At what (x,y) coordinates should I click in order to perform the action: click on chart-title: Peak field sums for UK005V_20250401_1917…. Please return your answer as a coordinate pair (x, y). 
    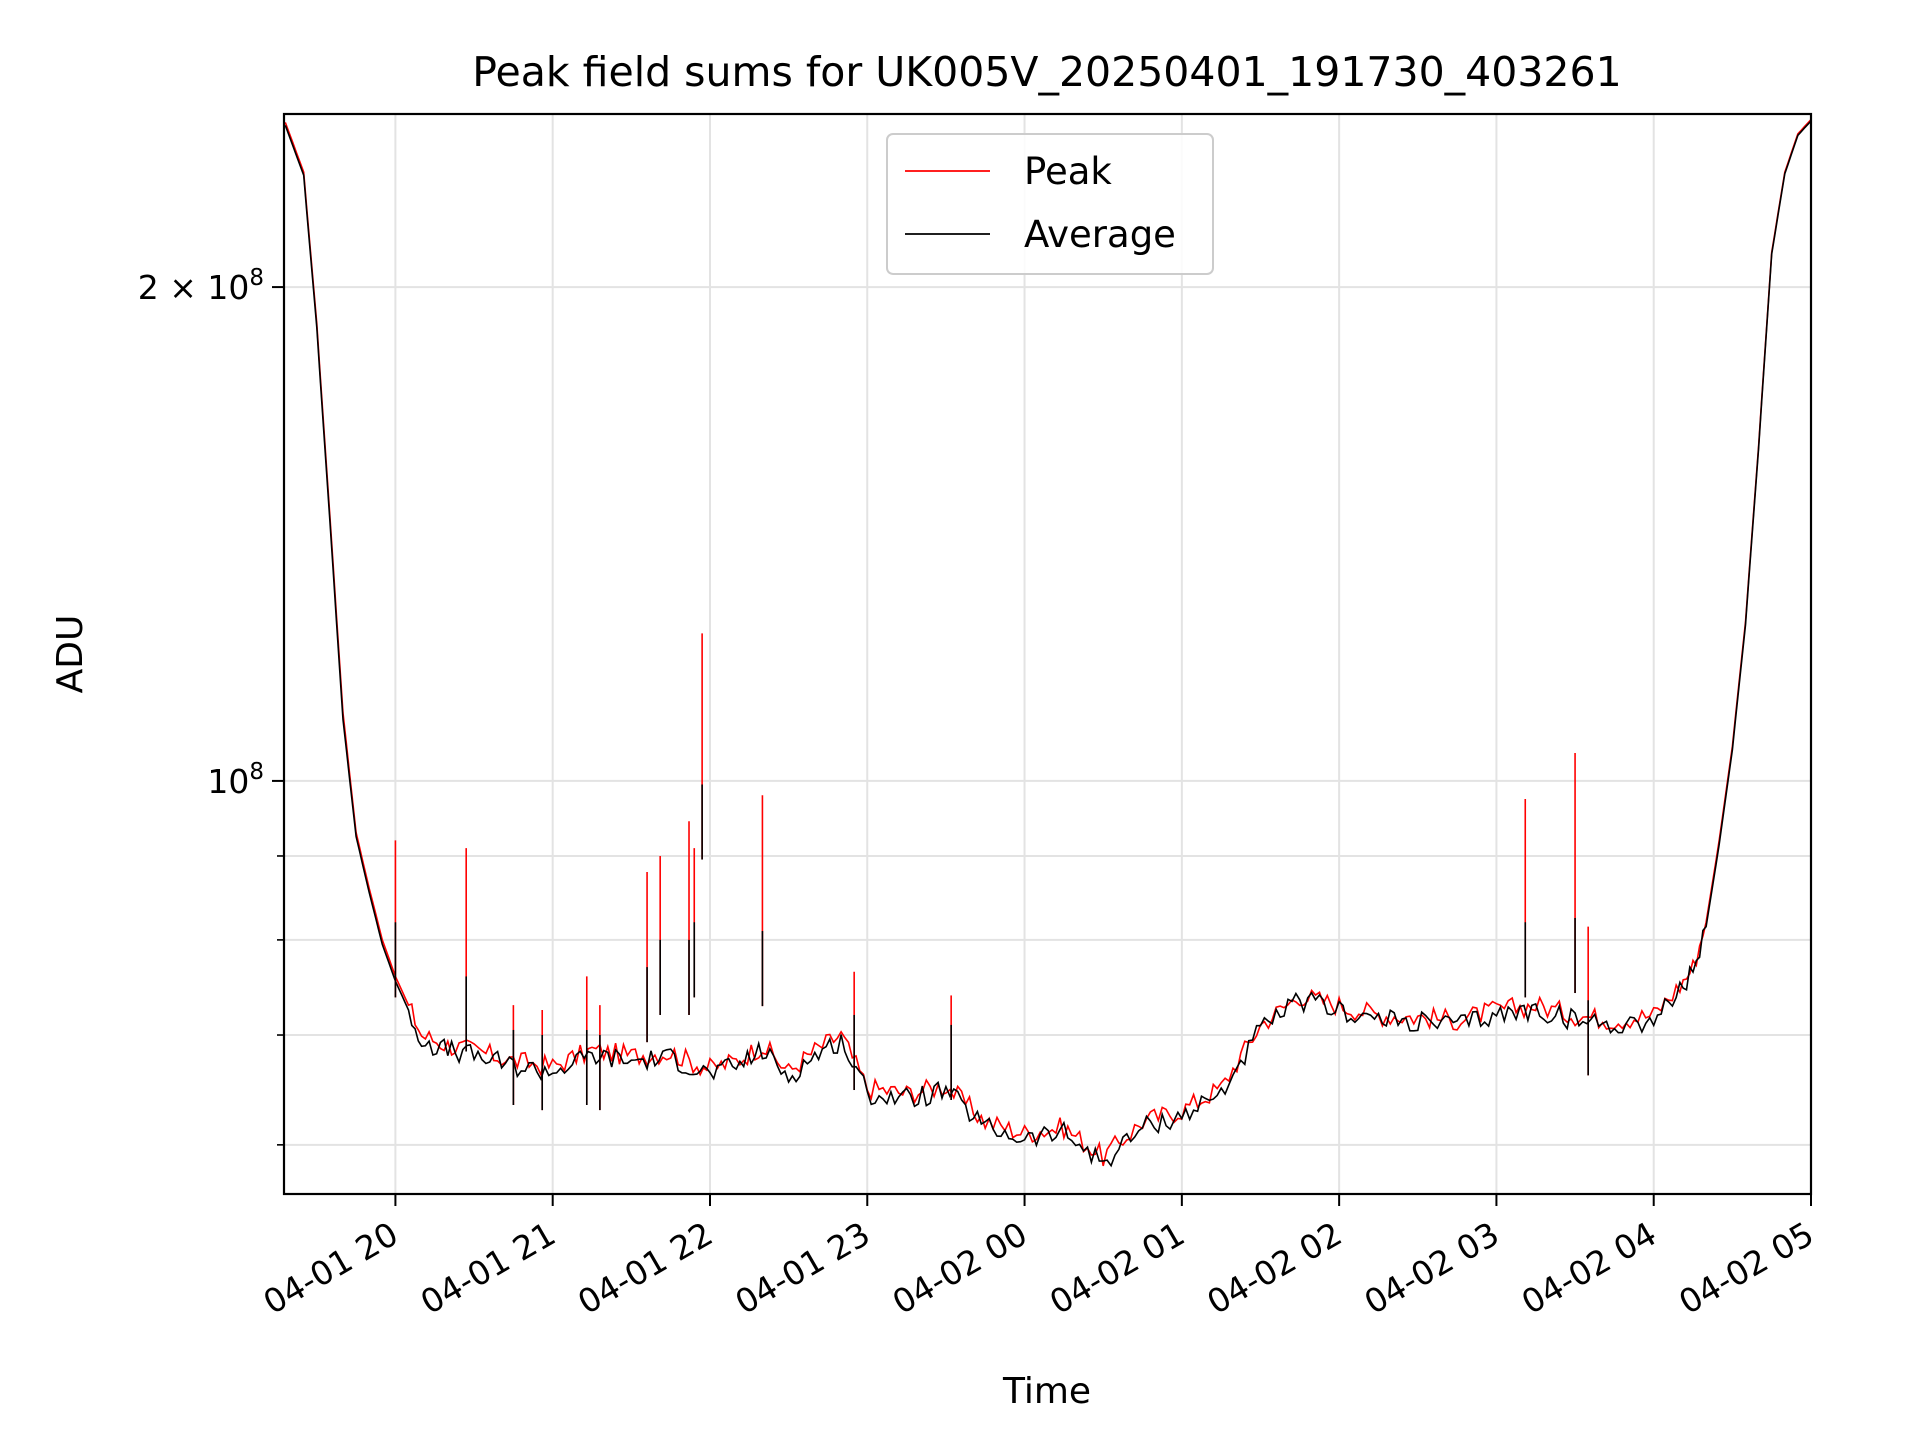
    Looking at the image, I should click on (1046, 72).